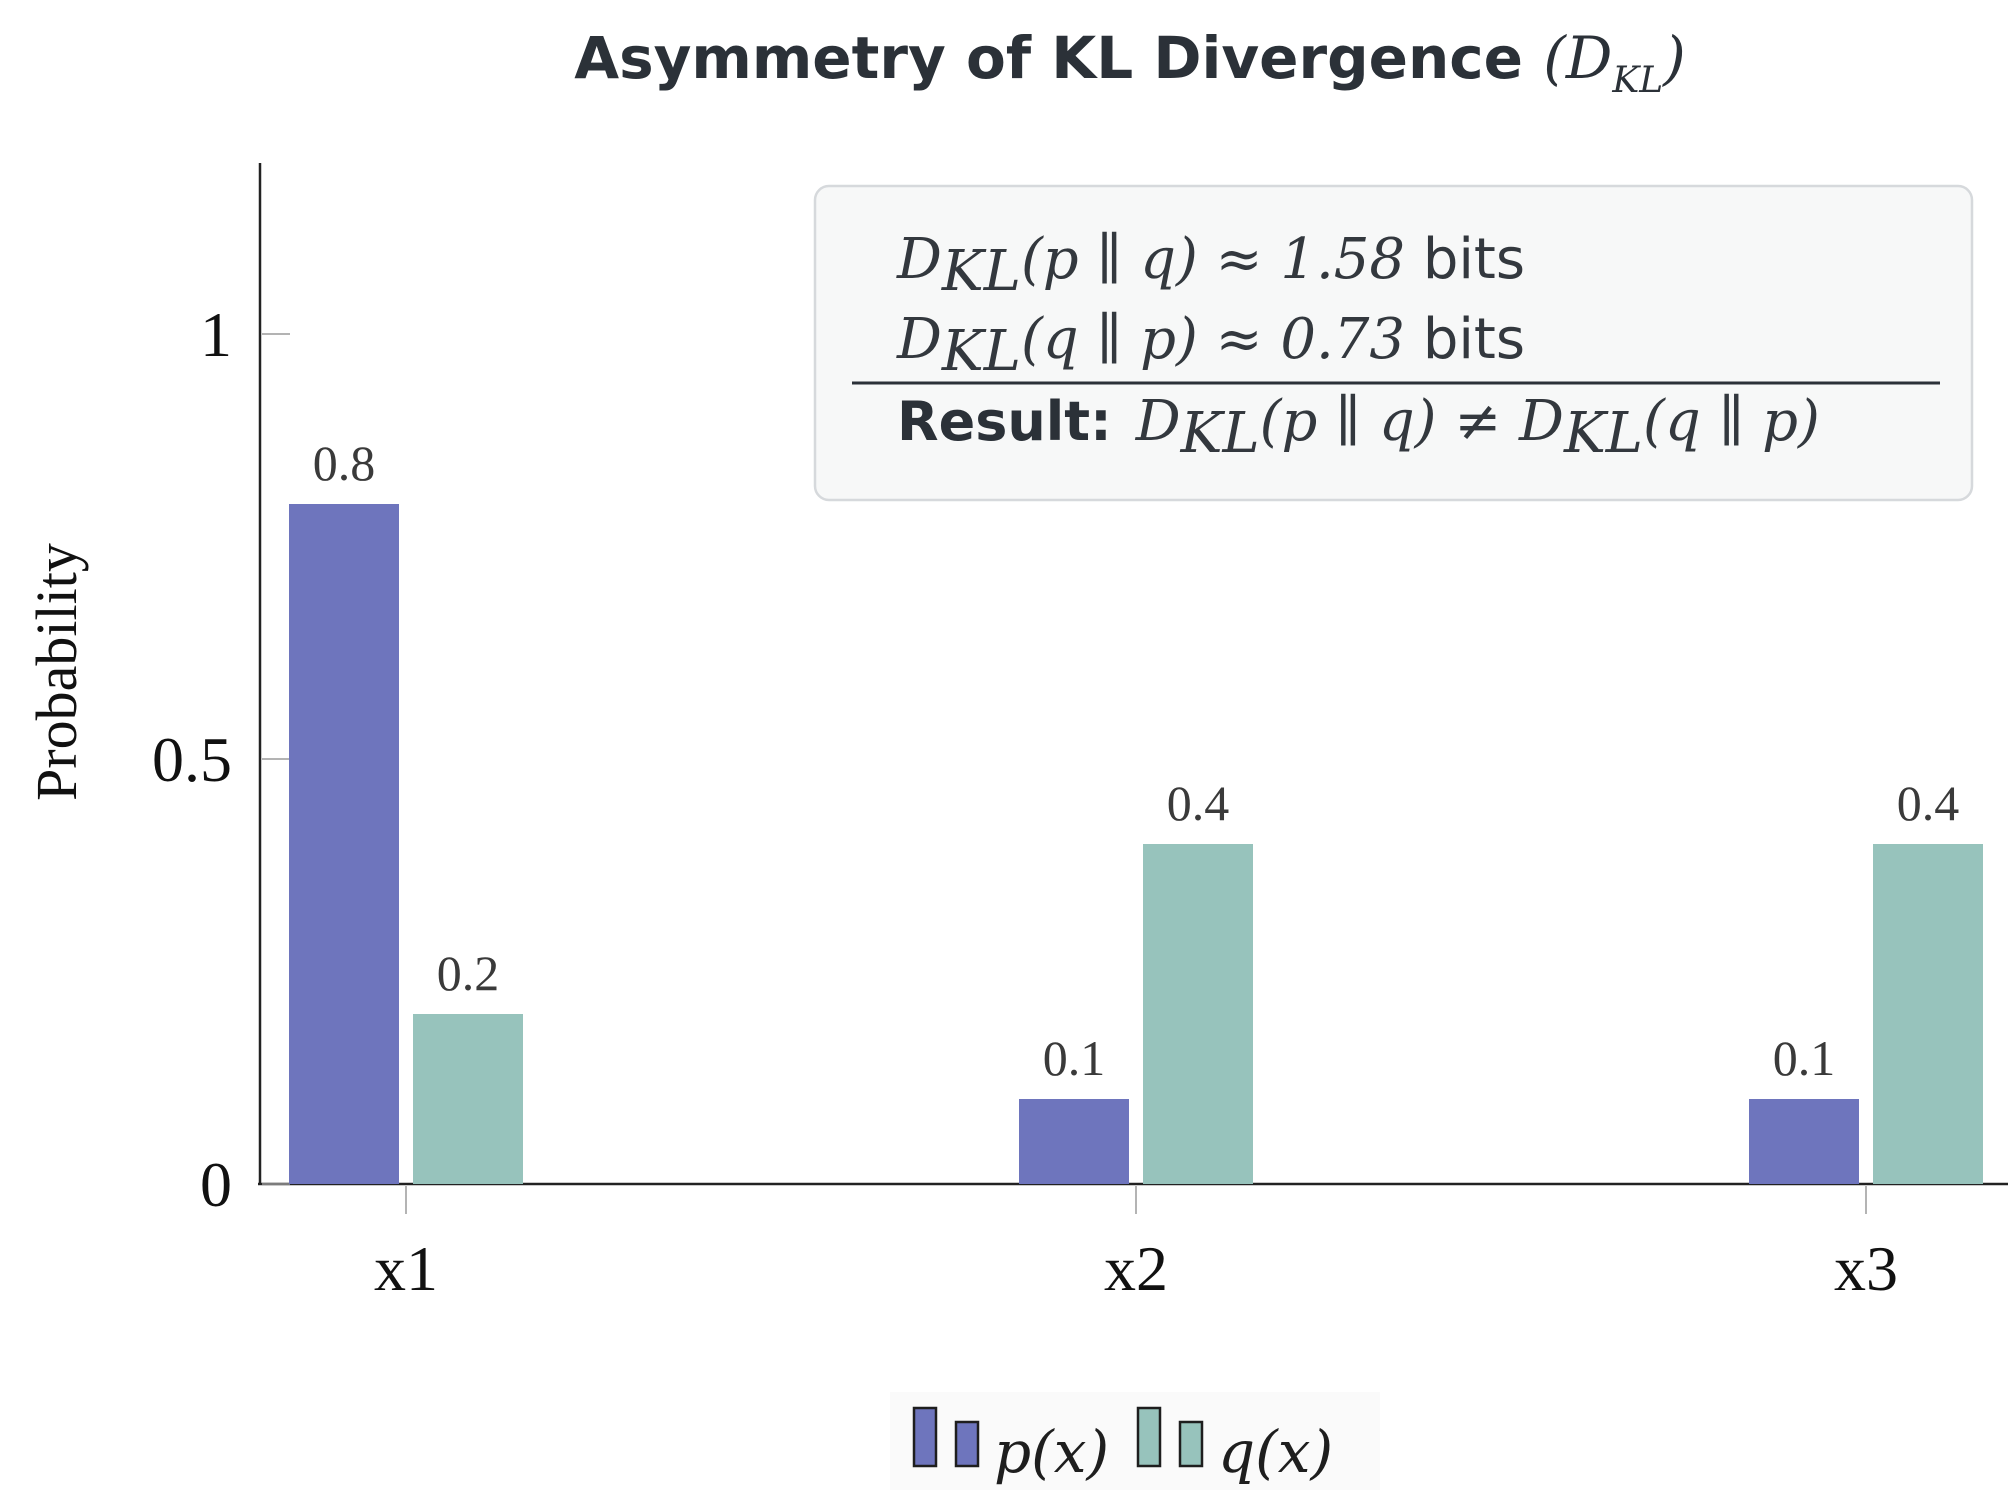  What do you see at coordinates (216, 334) in the screenshot?
I see `y-tick-label: 1` at bounding box center [216, 334].